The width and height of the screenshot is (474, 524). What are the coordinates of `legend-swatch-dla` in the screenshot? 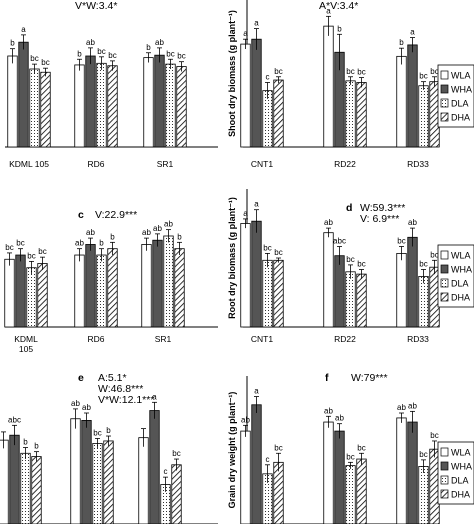 It's located at (444, 480).